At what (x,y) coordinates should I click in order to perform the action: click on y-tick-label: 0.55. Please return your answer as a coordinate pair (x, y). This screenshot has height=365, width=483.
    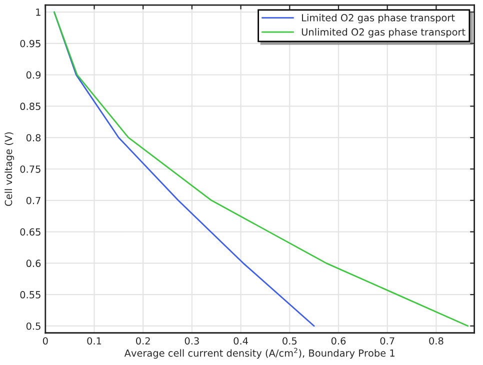
    Looking at the image, I should click on (30, 294).